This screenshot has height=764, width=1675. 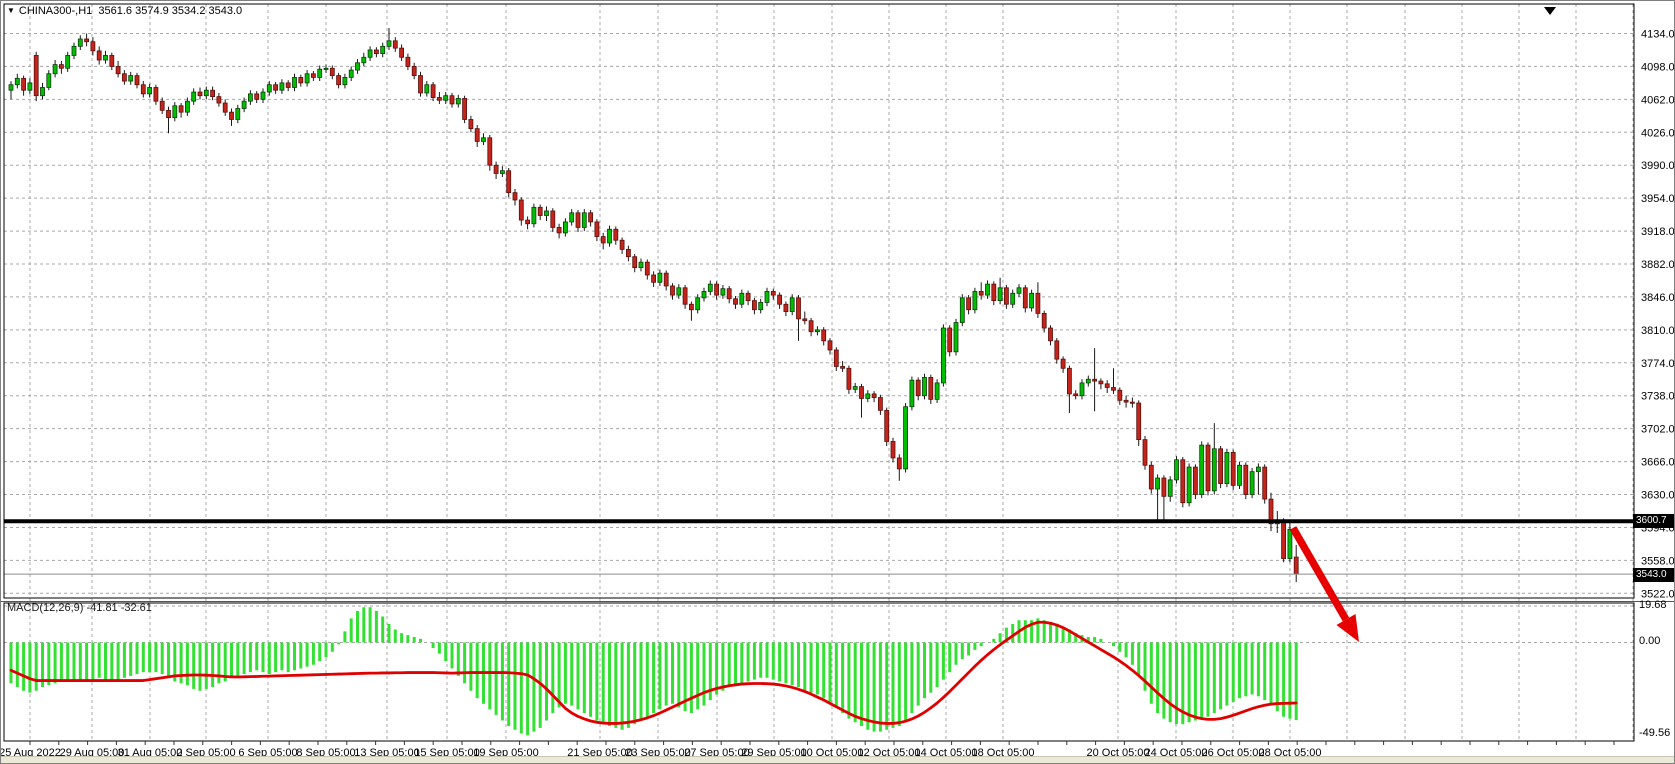 What do you see at coordinates (1653, 605) in the screenshot?
I see `macd-axis-tick-high: 19.68` at bounding box center [1653, 605].